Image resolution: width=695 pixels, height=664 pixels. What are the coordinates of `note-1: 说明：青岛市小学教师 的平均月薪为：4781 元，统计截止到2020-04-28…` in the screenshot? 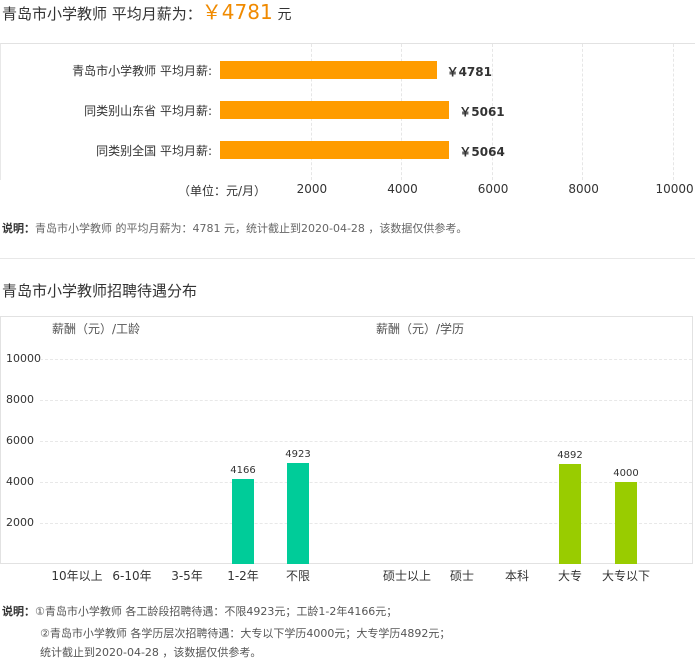 It's located at (234, 228).